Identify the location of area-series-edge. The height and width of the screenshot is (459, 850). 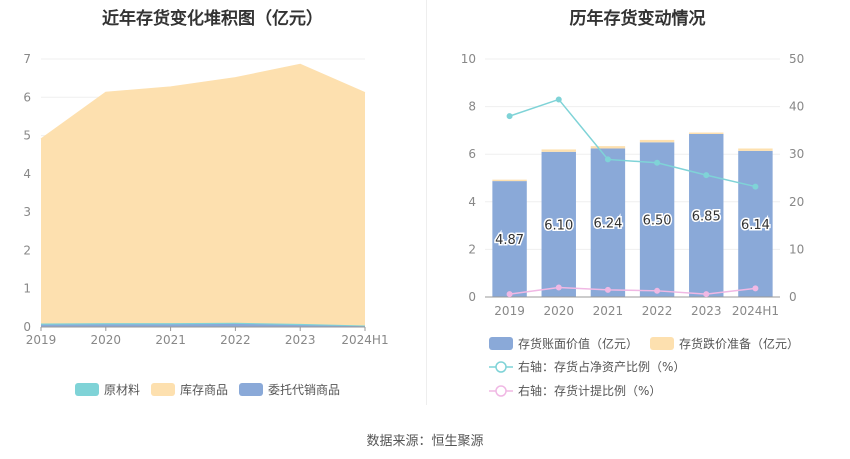
(203, 101).